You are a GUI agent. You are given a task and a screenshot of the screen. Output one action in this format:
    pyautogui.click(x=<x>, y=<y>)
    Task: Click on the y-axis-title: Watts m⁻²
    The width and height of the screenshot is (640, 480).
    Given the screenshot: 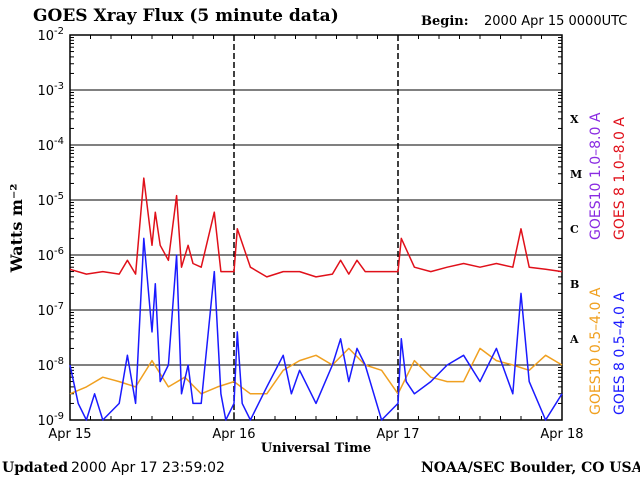 What is the action you would take?
    pyautogui.click(x=16, y=229)
    